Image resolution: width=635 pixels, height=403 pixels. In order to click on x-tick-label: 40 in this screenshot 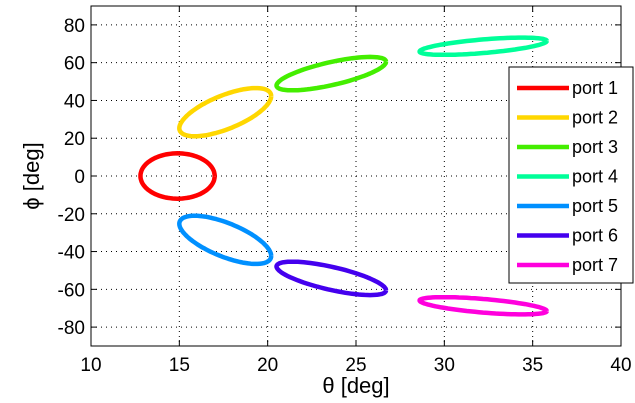, I will do `click(620, 365)`.